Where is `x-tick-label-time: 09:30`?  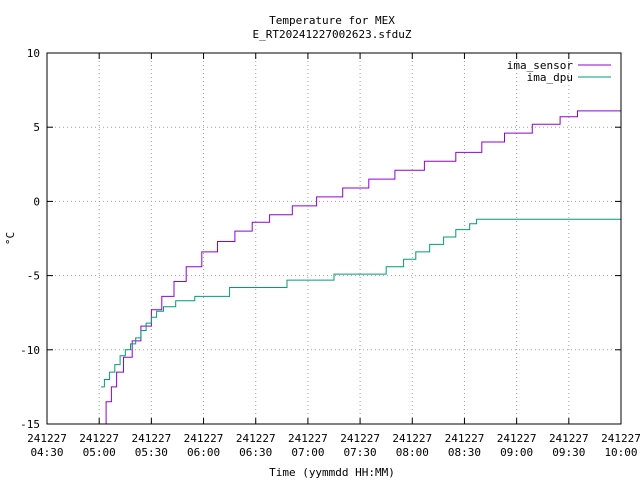 x-tick-label-time: 09:30 is located at coordinates (568, 452).